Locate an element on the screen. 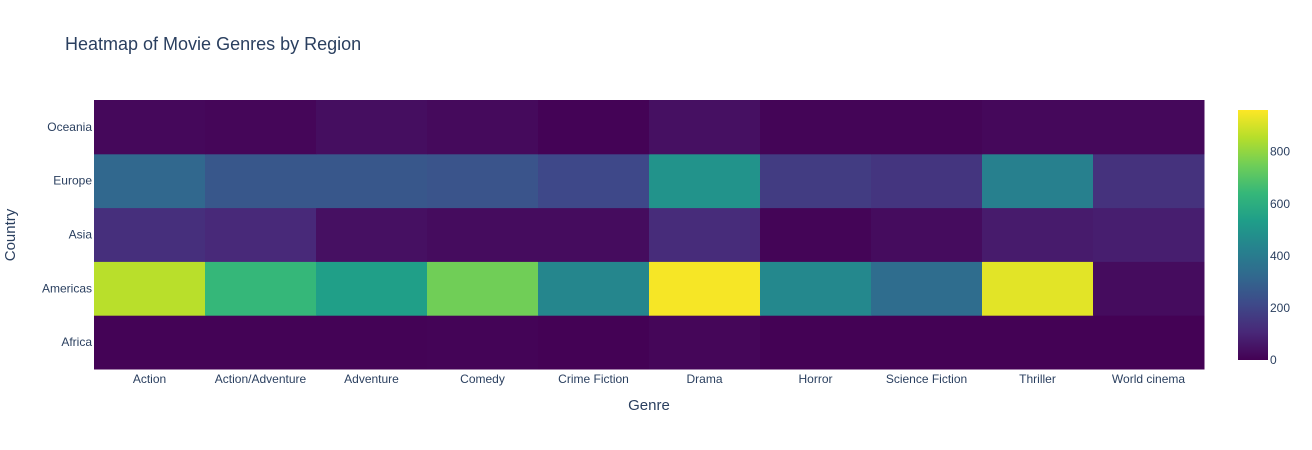  chart-title: Heatmap of Movie Genres by Region is located at coordinates (213, 44).